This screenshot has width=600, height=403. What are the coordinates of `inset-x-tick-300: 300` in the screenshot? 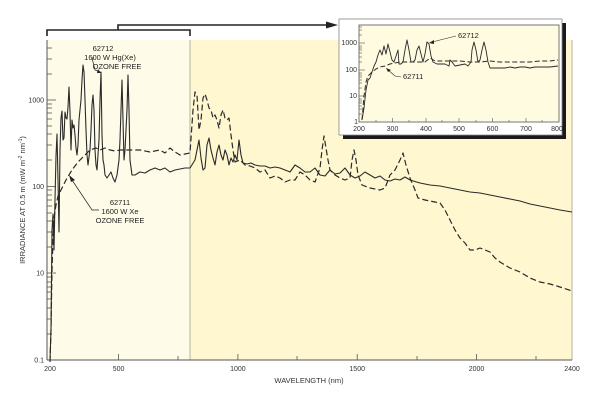 It's located at (393, 129).